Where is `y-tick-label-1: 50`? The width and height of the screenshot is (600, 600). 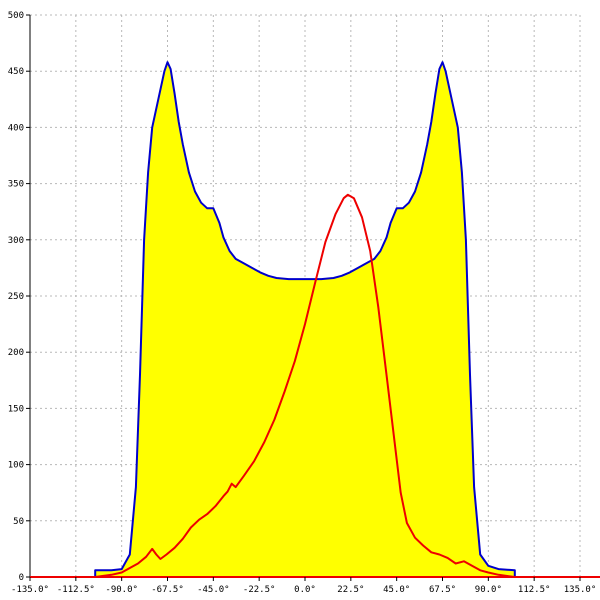 y-tick-label-1: 50 is located at coordinates (18, 522).